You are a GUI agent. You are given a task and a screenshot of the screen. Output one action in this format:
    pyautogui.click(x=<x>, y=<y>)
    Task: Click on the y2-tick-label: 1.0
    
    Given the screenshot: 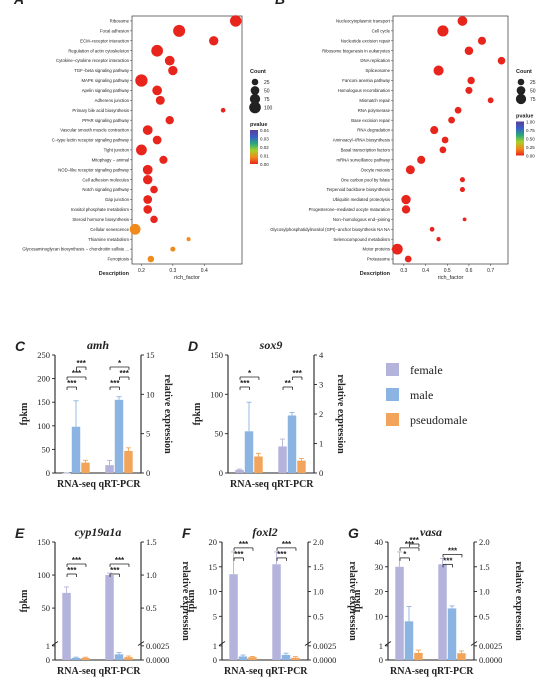 What is the action you would take?
    pyautogui.click(x=151, y=575)
    